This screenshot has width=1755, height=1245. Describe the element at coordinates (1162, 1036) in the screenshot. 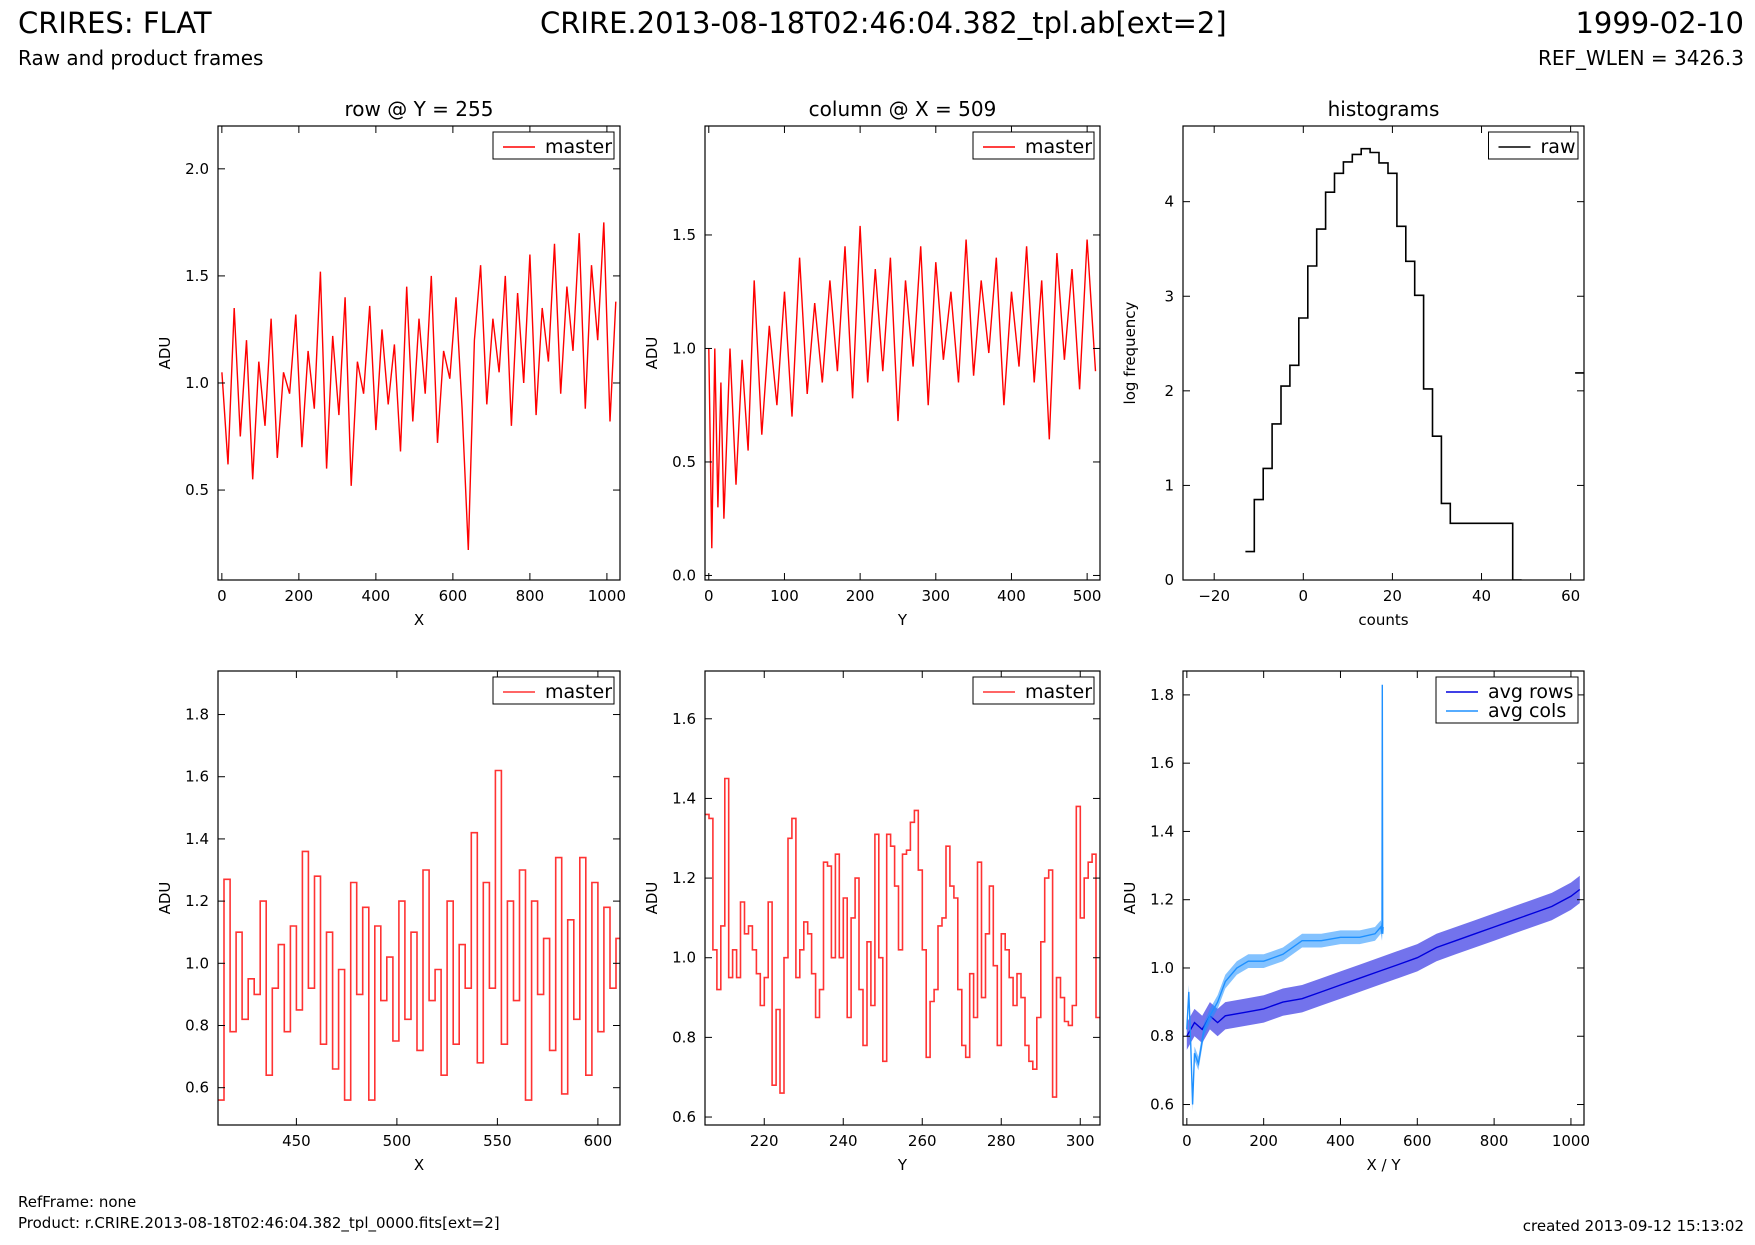

I see `average-plot-ytick-label: 0.8` at that location.